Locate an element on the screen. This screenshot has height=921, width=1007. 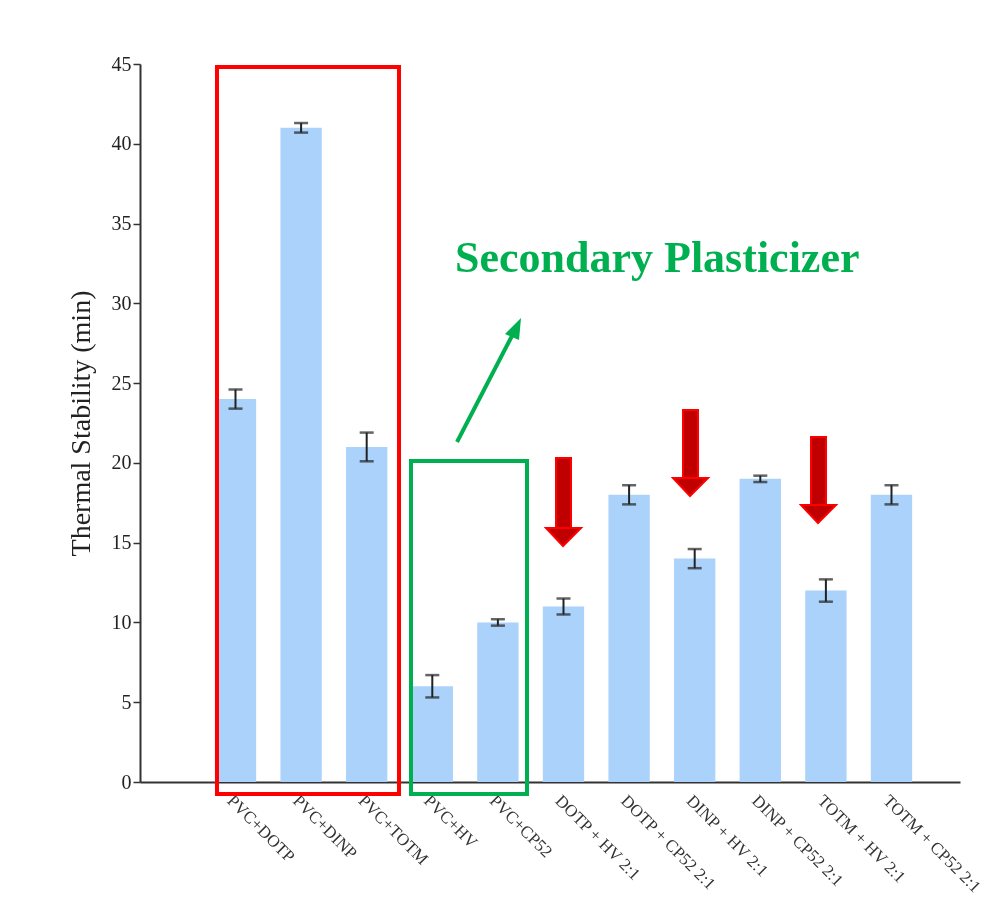
y-tick-label: 10 is located at coordinates (121, 621).